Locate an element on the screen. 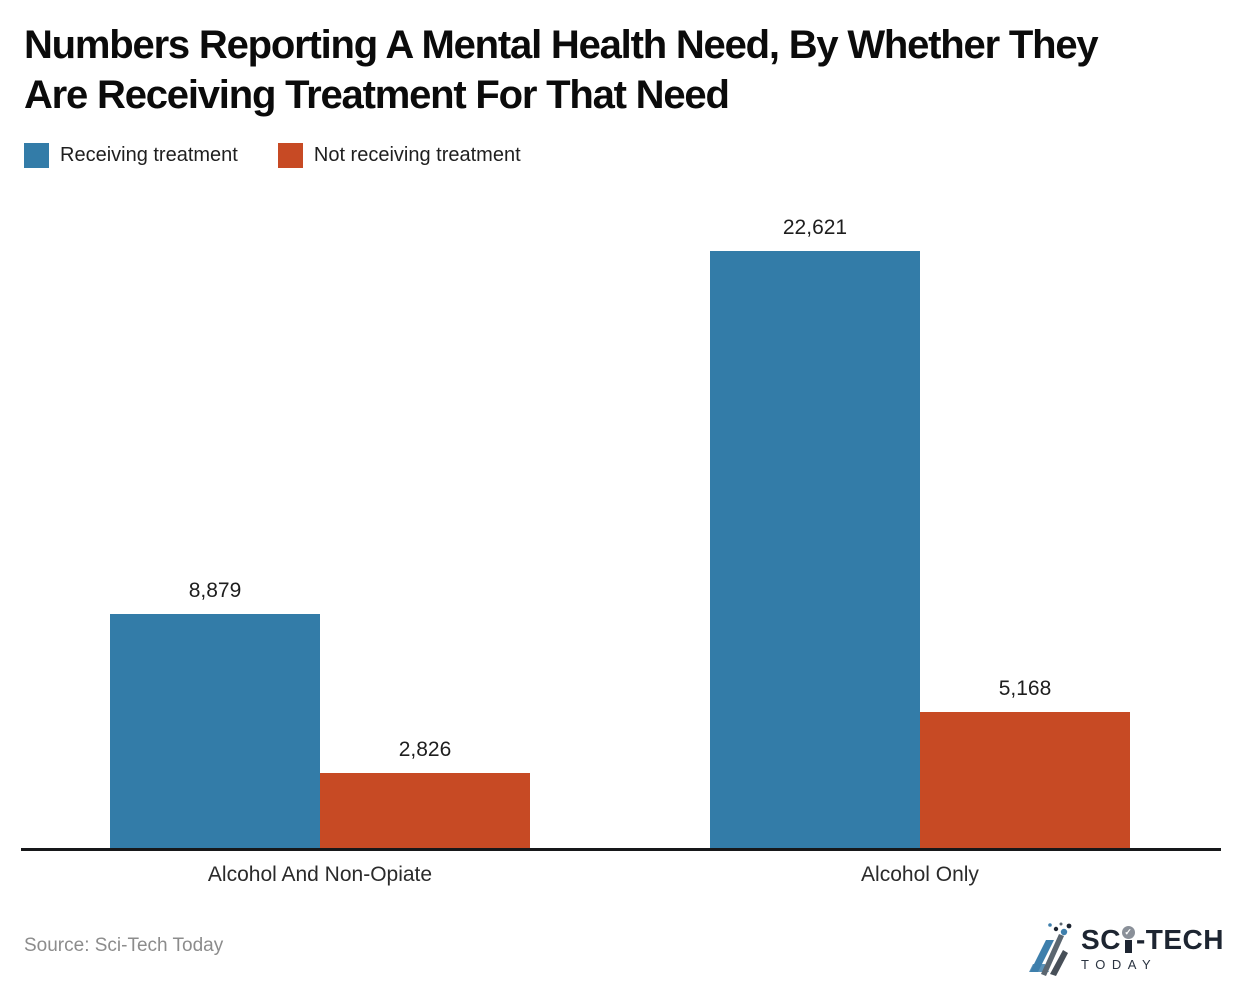 The height and width of the screenshot is (984, 1240). source-note: Source: Sci-Tech Today is located at coordinates (124, 945).